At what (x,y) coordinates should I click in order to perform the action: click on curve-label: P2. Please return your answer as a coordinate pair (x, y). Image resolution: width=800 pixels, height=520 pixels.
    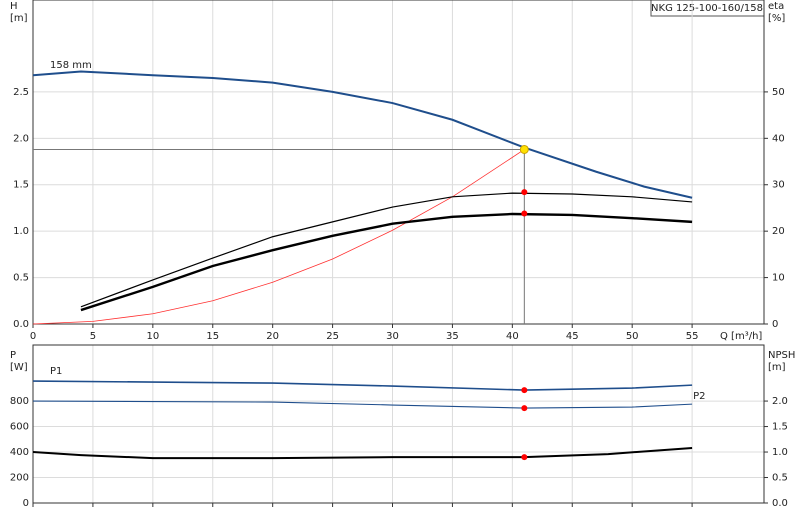
    Looking at the image, I should click on (699, 396).